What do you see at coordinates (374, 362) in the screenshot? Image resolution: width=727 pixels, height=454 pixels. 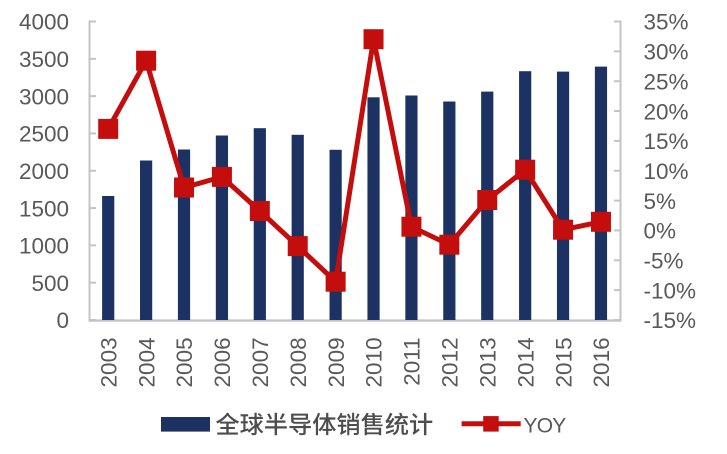 I see `svg-text: 2010` at bounding box center [374, 362].